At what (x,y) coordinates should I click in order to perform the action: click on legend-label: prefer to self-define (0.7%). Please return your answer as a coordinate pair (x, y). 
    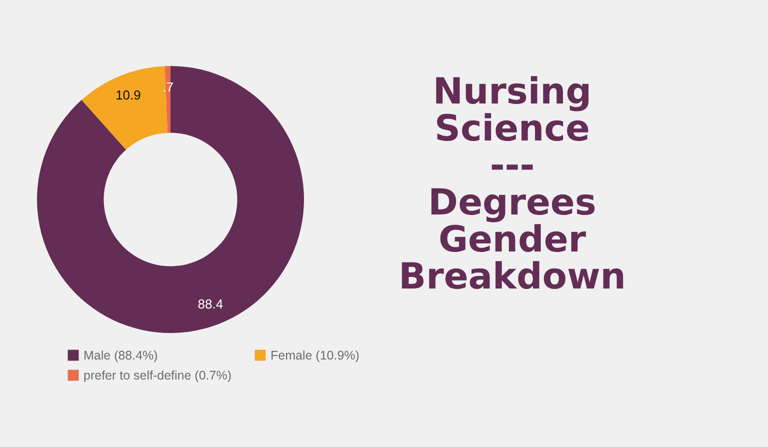
    Looking at the image, I should click on (158, 375).